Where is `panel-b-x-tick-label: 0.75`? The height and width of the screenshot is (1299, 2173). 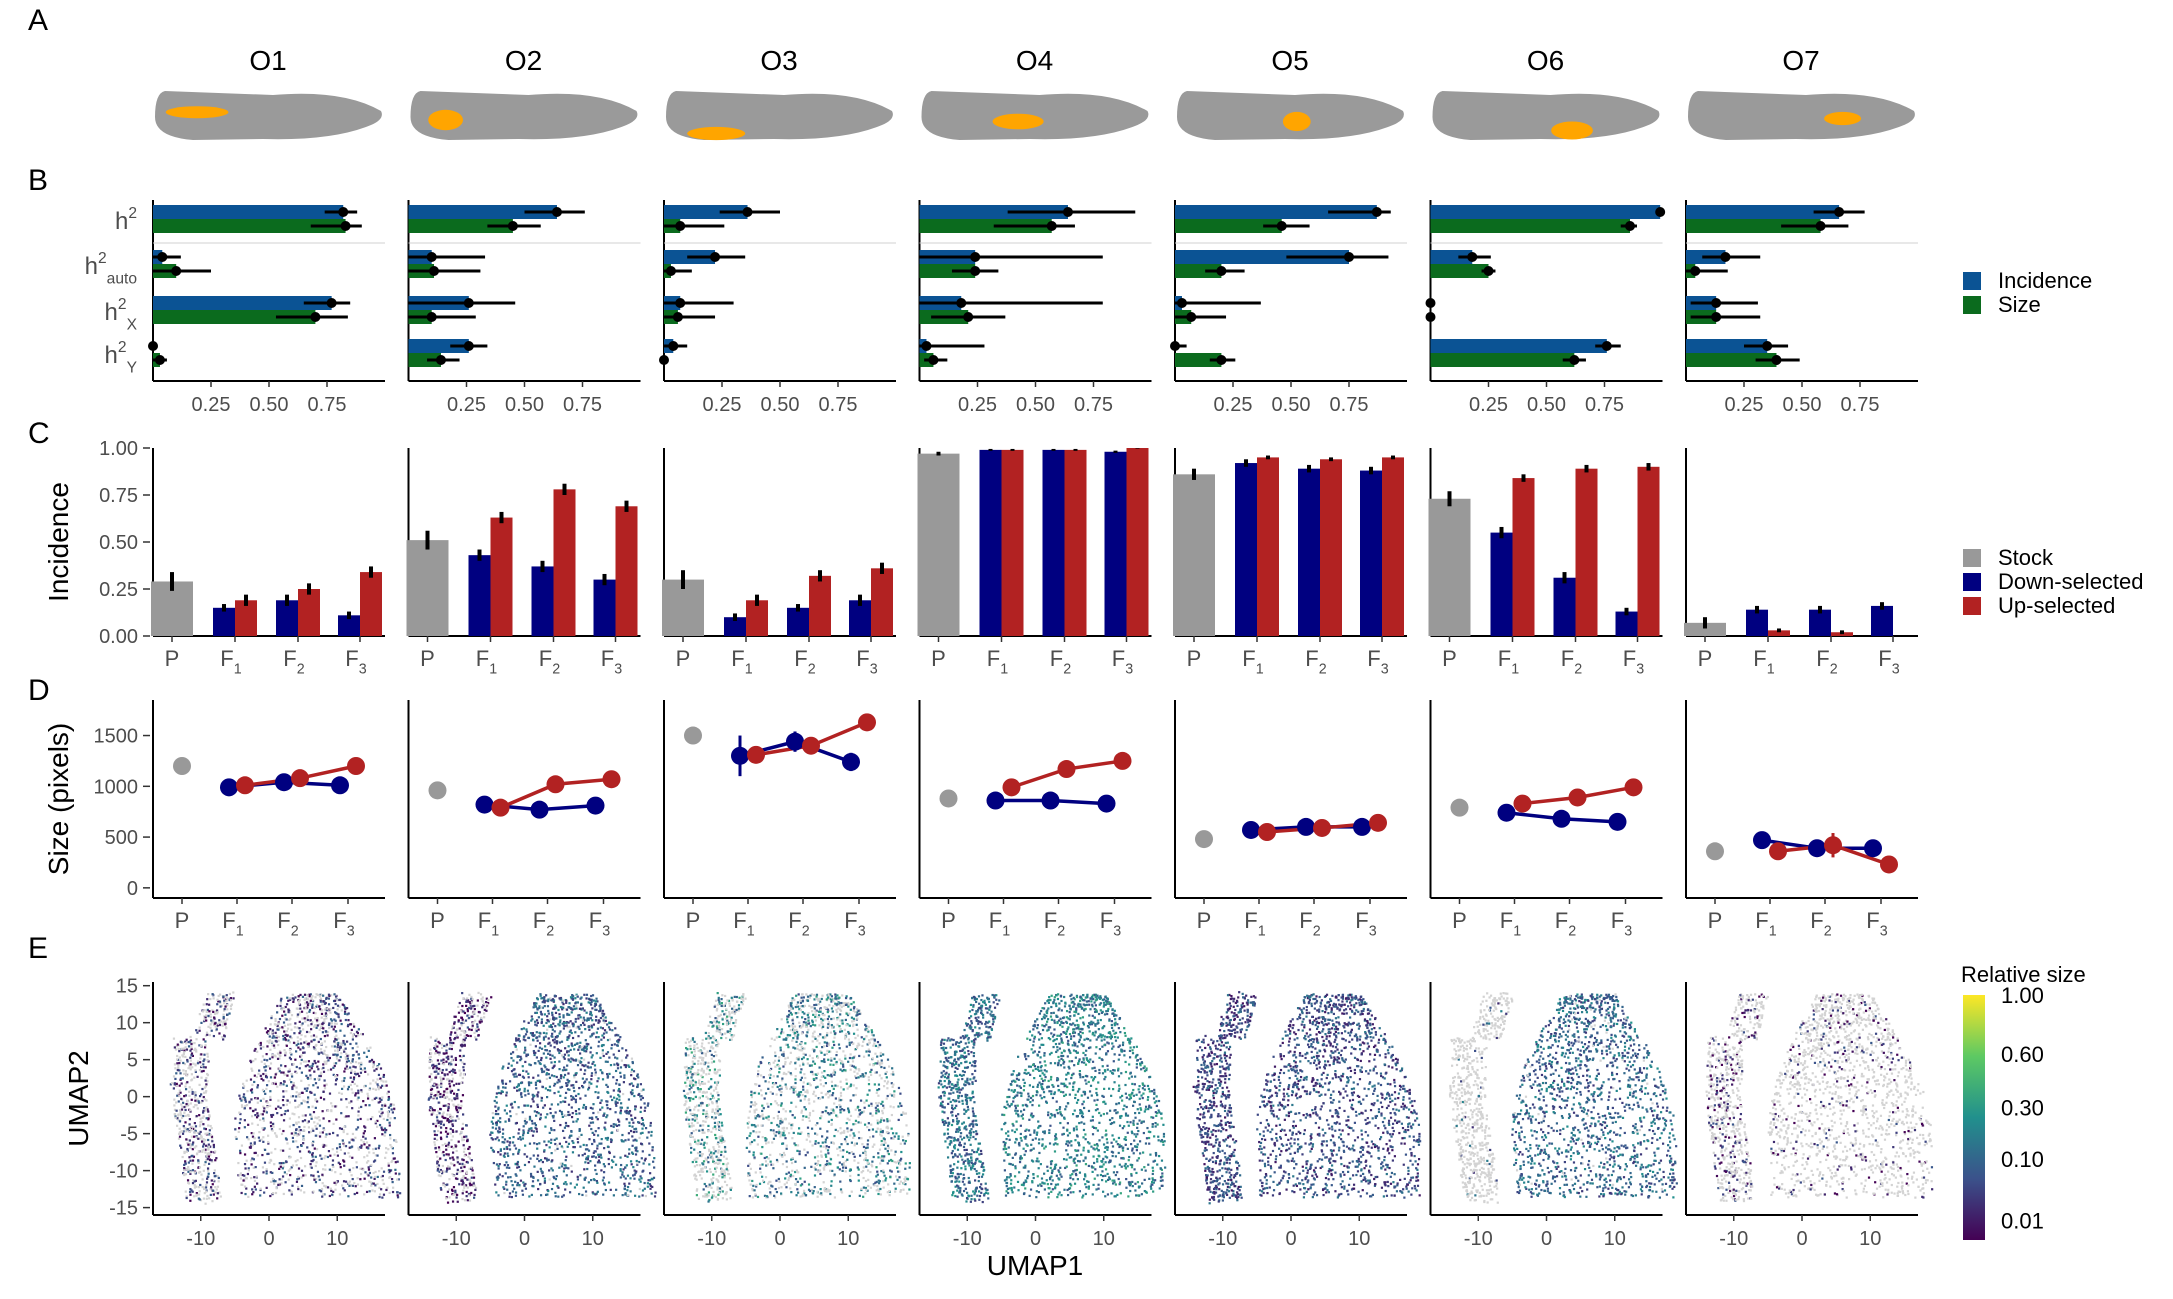
panel-b-x-tick-label: 0.75 is located at coordinates (1860, 405).